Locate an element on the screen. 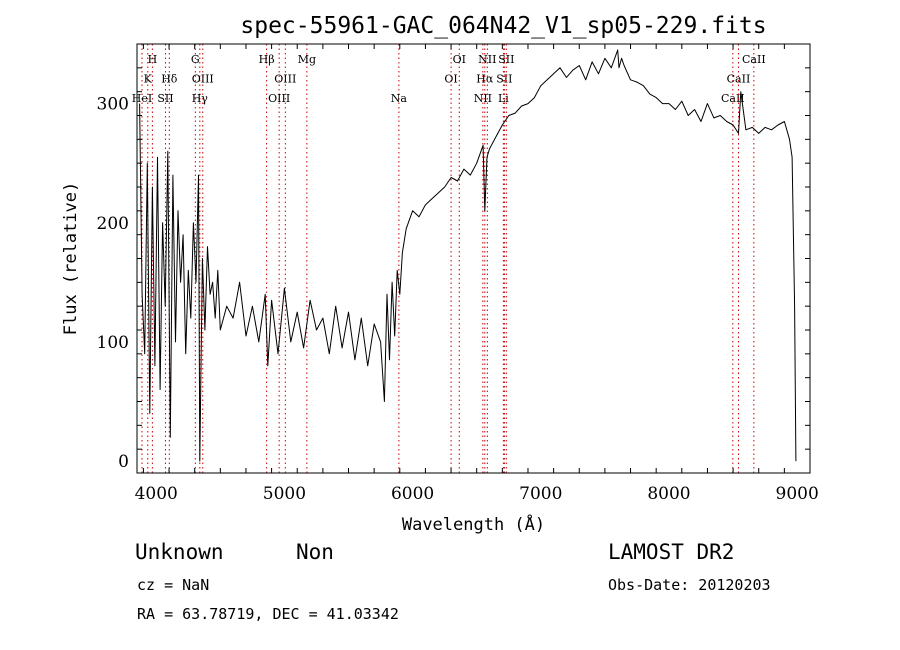  line-marker-label-23: CaII is located at coordinates (754, 59).